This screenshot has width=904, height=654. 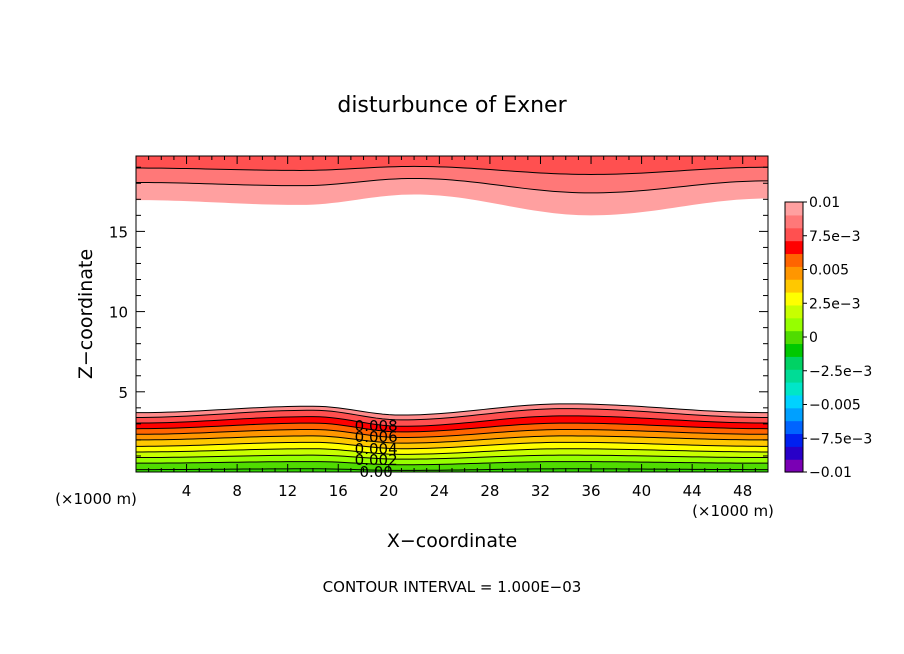 I want to click on contour-interval-note: CONTOUR INTERVAL = 1.000E−03, so click(x=452, y=587).